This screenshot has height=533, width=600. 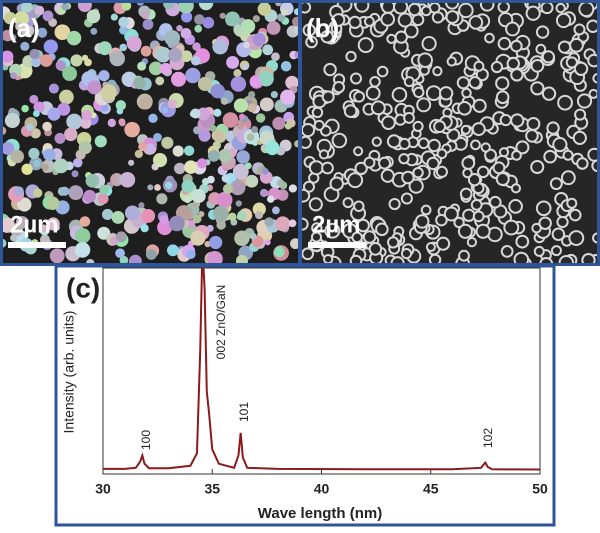 What do you see at coordinates (34, 224) in the screenshot?
I see `scale-bar-label: 2µm` at bounding box center [34, 224].